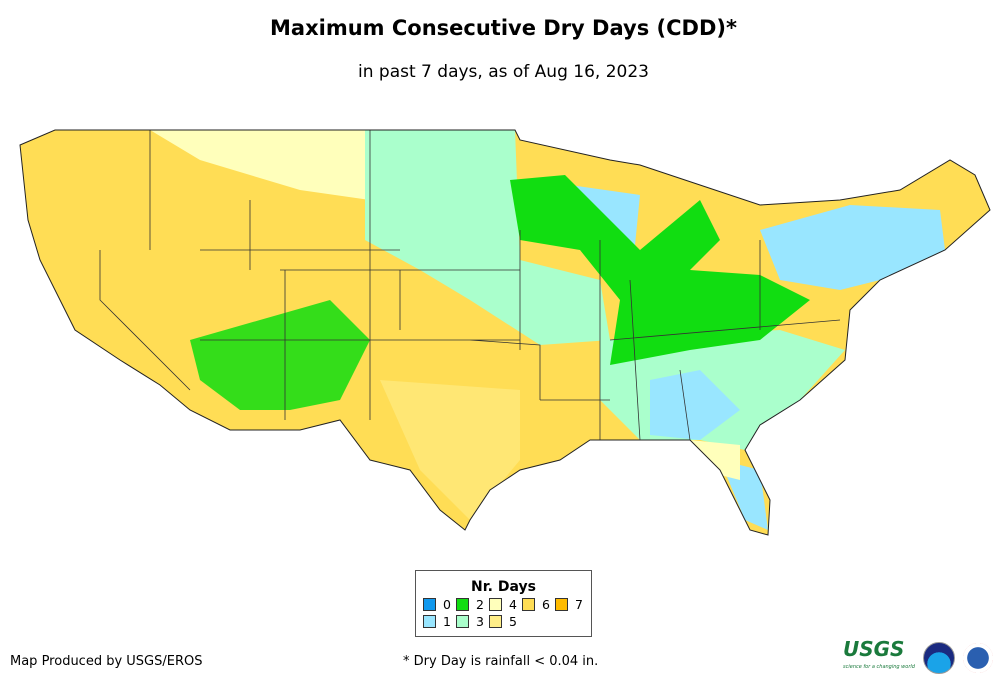 The height and width of the screenshot is (691, 1007). What do you see at coordinates (852, 247) in the screenshot?
I see `region-1-days-northeast` at bounding box center [852, 247].